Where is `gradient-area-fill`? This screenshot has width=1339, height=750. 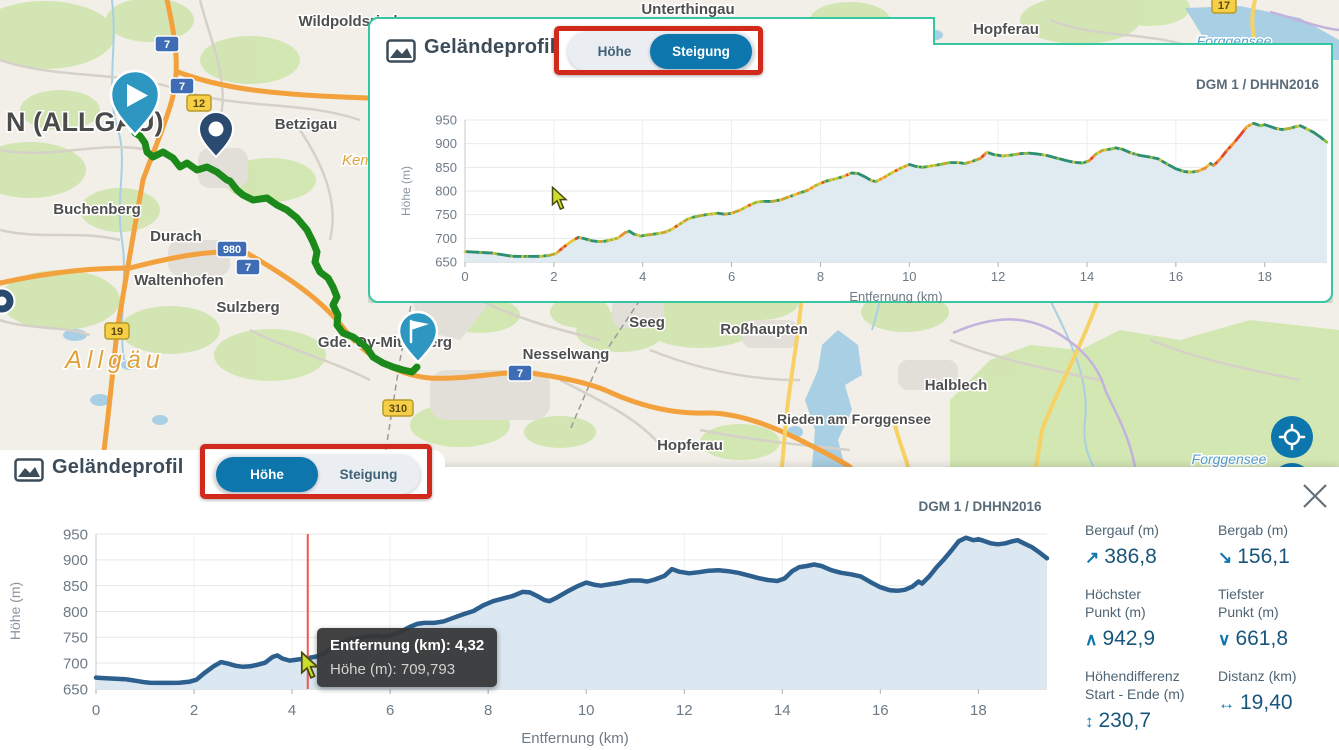 gradient-area-fill is located at coordinates (896, 193).